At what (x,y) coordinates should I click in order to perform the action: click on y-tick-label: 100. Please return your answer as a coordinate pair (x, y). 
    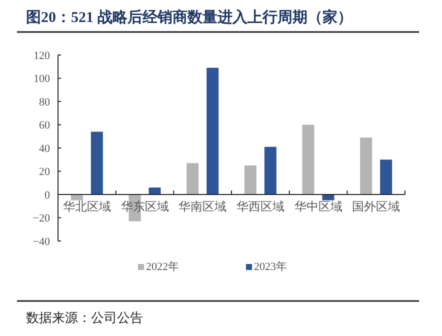
    Looking at the image, I should click on (42, 79).